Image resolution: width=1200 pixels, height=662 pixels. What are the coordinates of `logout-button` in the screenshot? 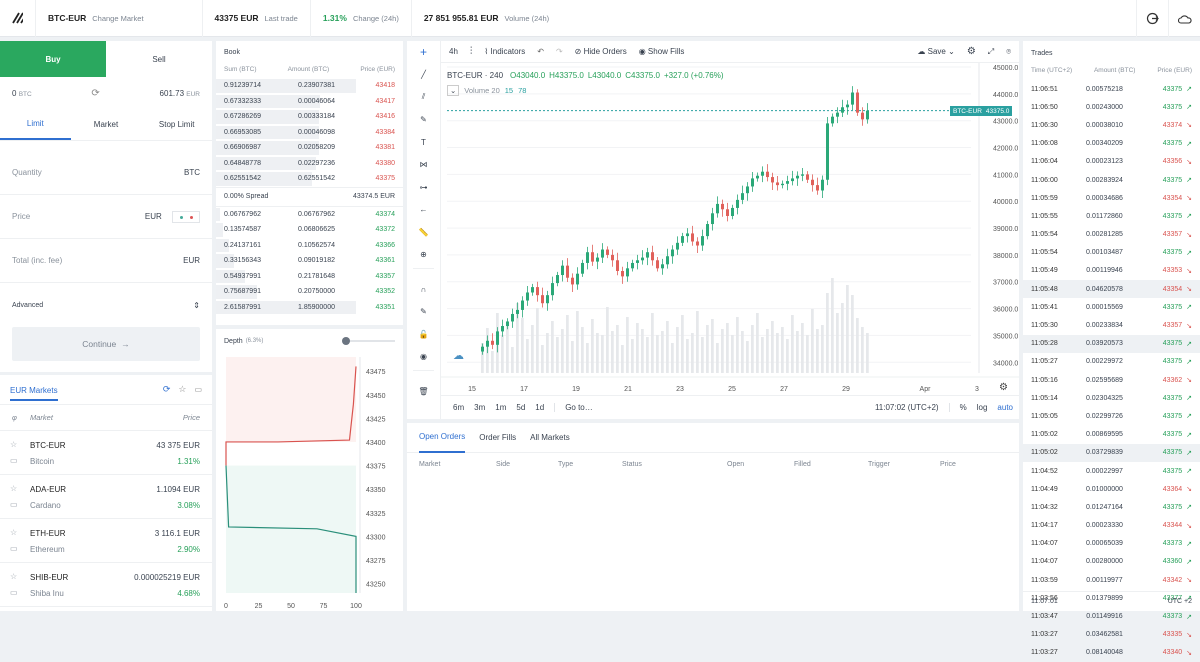 It's located at (1152, 18).